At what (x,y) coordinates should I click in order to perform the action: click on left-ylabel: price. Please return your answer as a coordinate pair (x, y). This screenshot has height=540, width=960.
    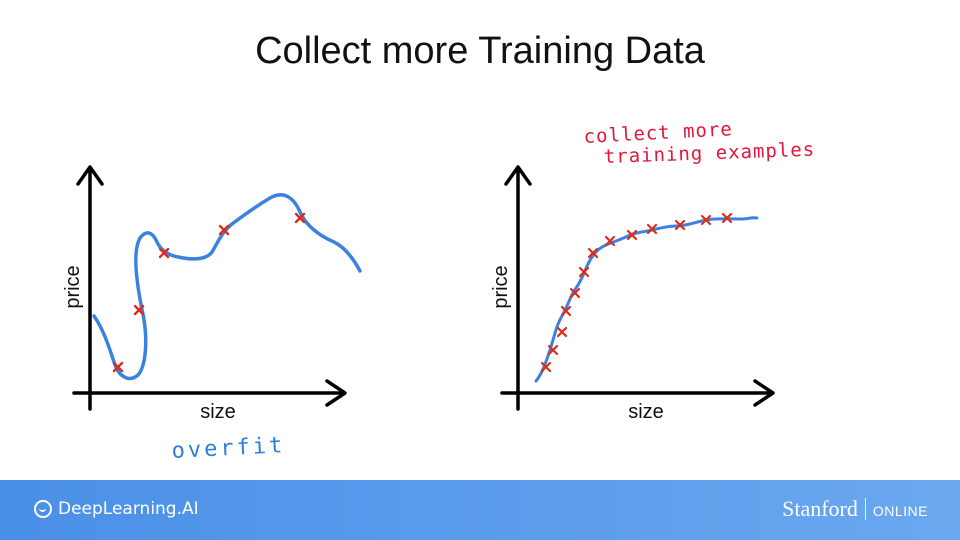
    Looking at the image, I should click on (73, 286).